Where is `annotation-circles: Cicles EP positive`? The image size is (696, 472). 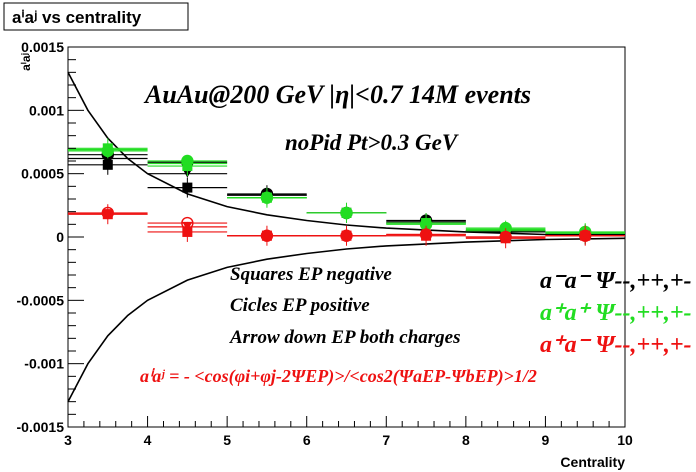
annotation-circles: Cicles EP positive is located at coordinates (300, 305).